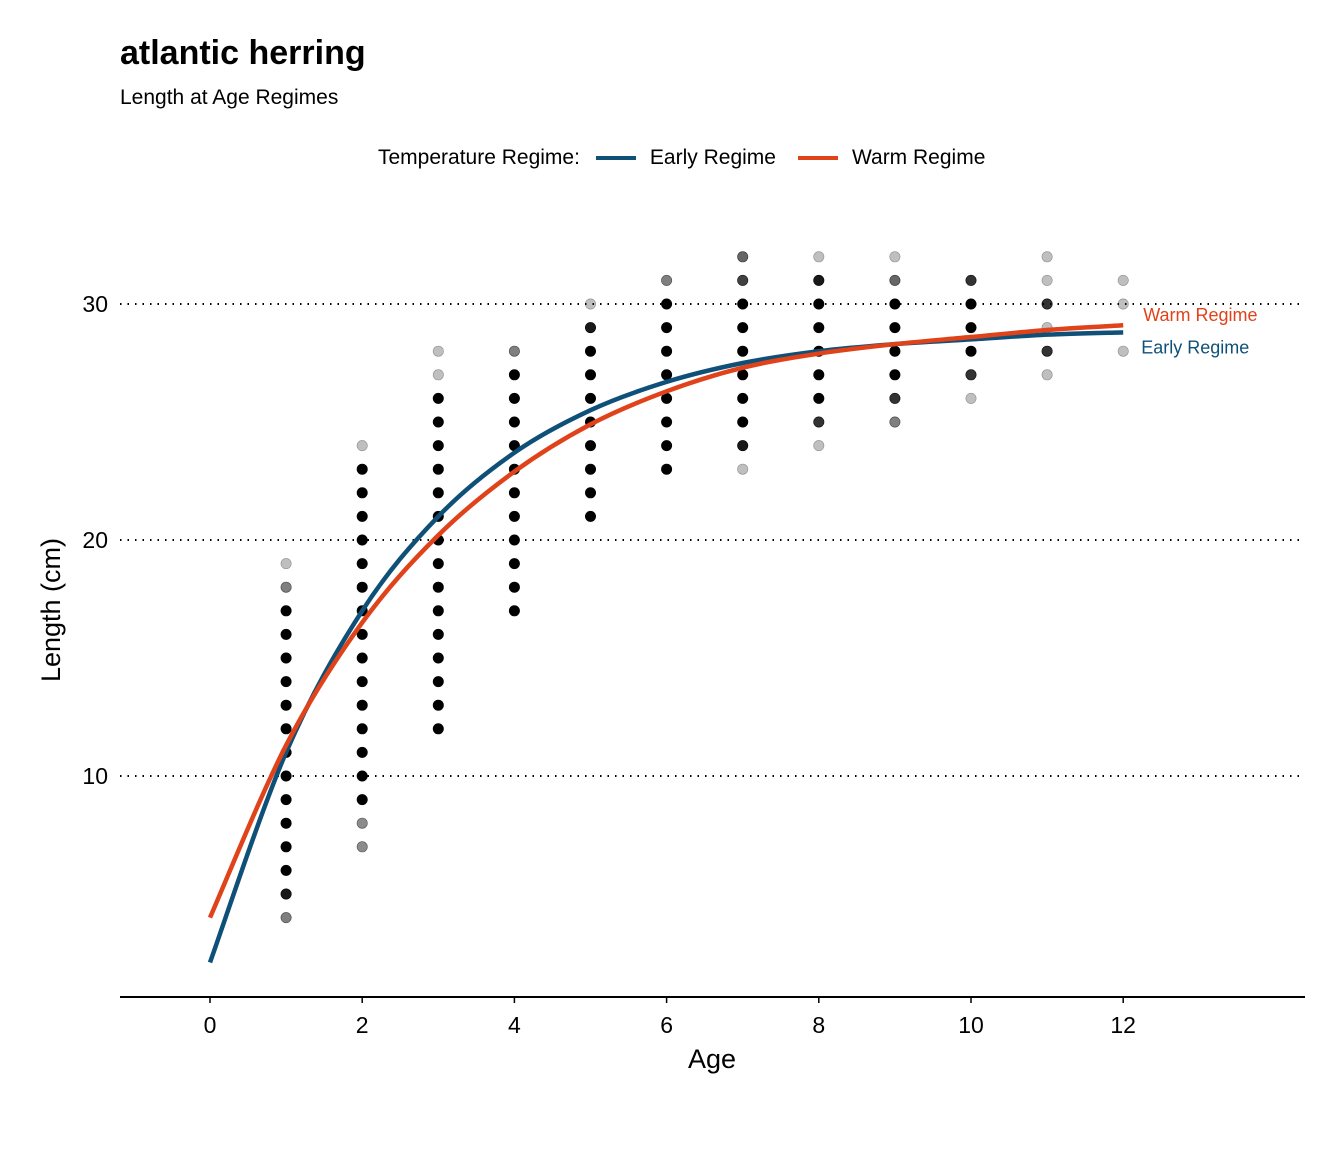 This screenshot has width=1344, height=1152. I want to click on x-tick-label: 8, so click(818, 1025).